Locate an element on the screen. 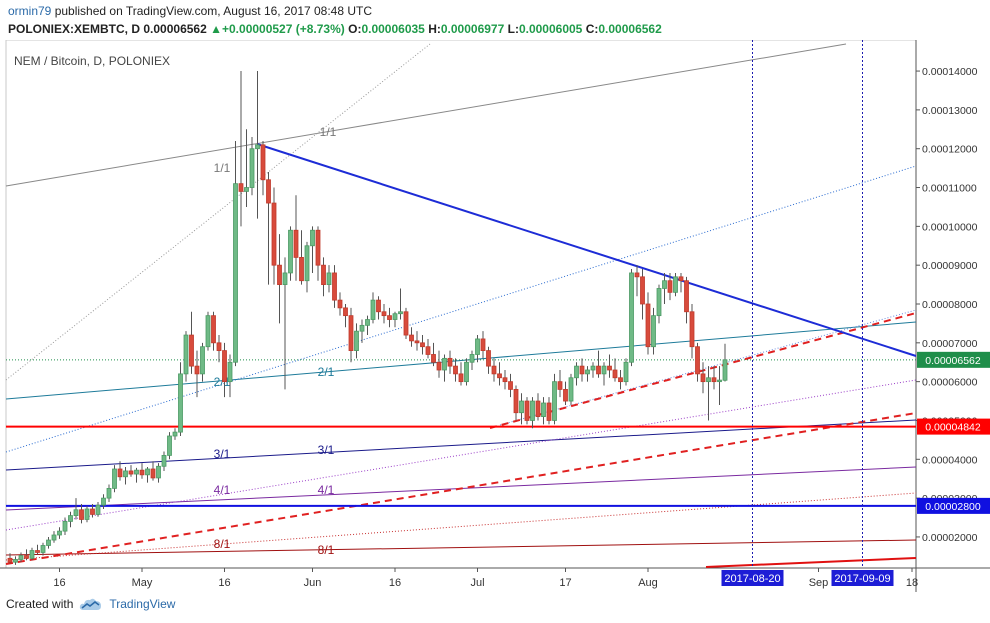 This screenshot has height=623, width=990. y-tick-label: 0.00012000 is located at coordinates (950, 150).